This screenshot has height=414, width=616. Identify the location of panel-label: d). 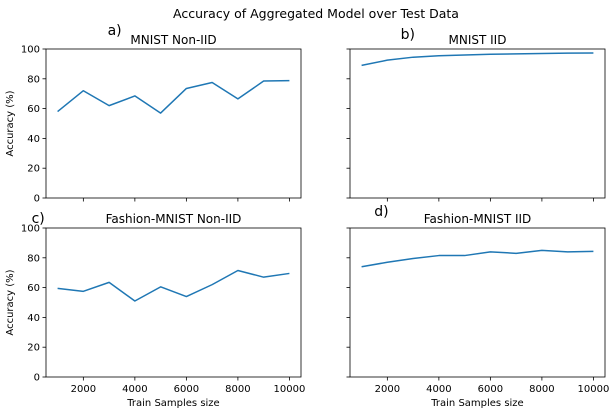
(381, 212).